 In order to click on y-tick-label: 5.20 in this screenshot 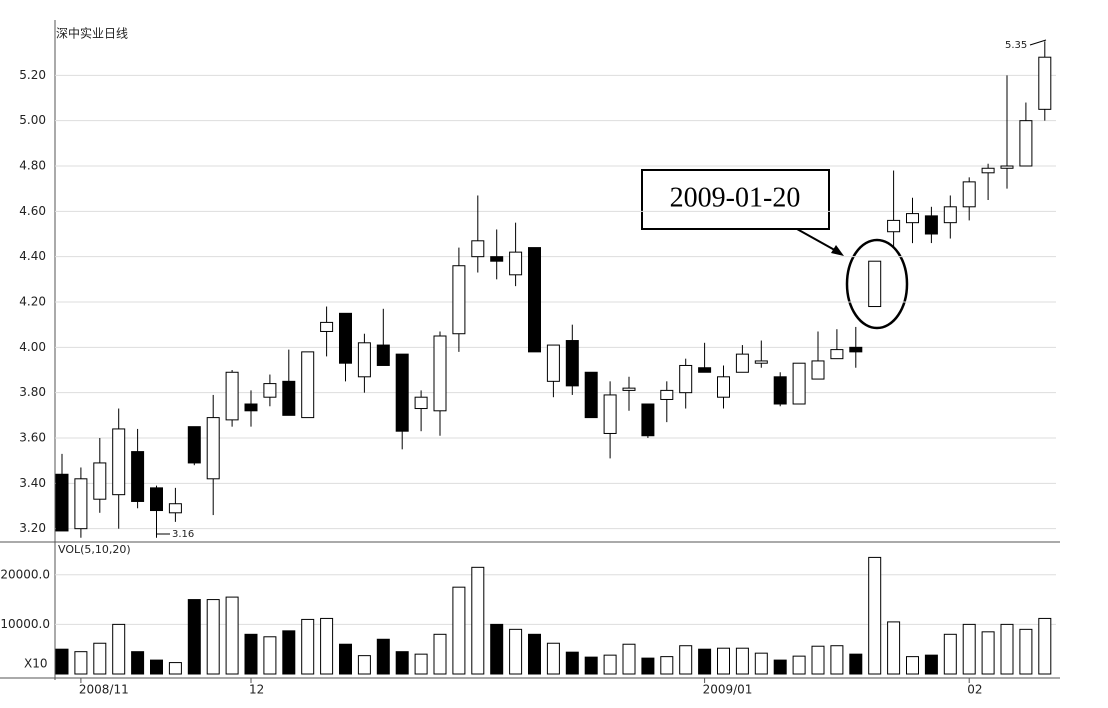, I will do `click(32, 75)`.